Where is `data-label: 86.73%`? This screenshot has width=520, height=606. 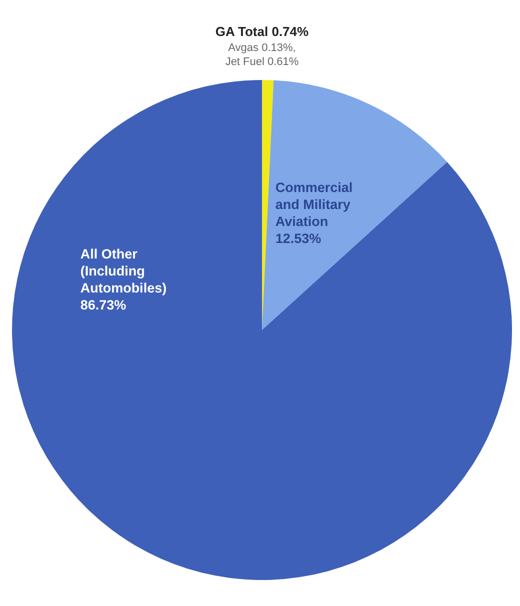 data-label: 86.73% is located at coordinates (103, 305).